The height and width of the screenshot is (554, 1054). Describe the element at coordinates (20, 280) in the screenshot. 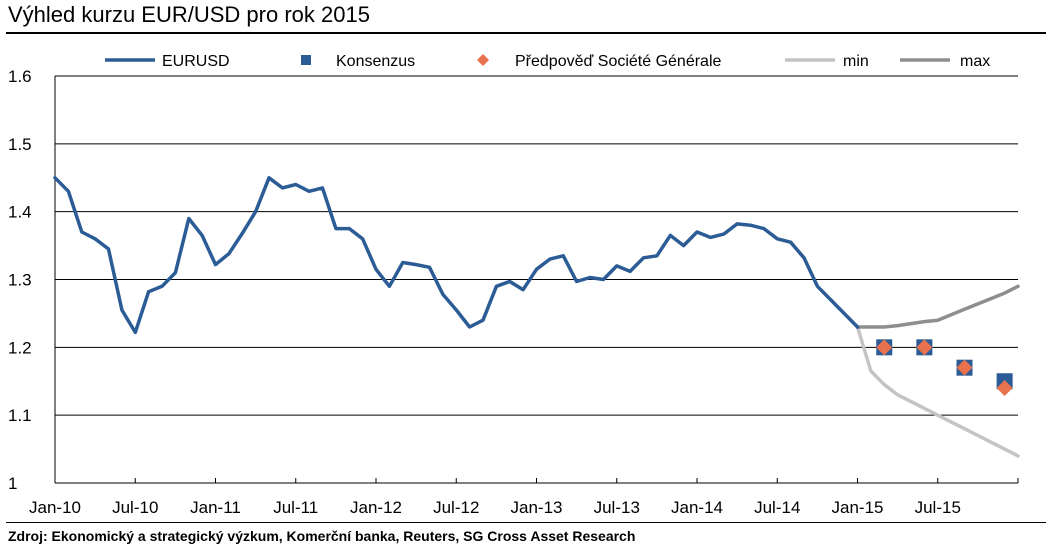

I see `y-tick-label: 1.3` at that location.